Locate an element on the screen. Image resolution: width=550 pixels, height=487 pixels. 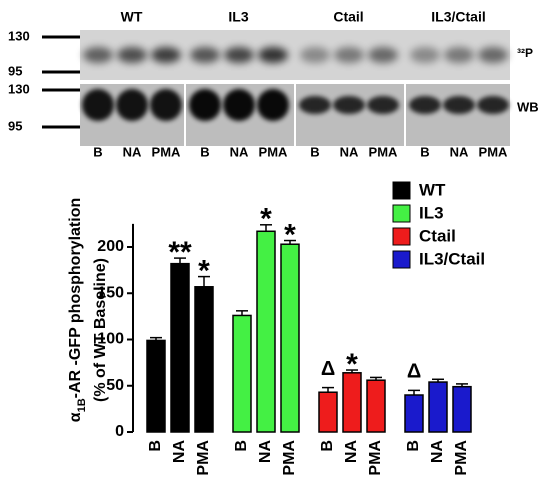
y-axis-label-part: 1B is located at coordinates (82, 405).